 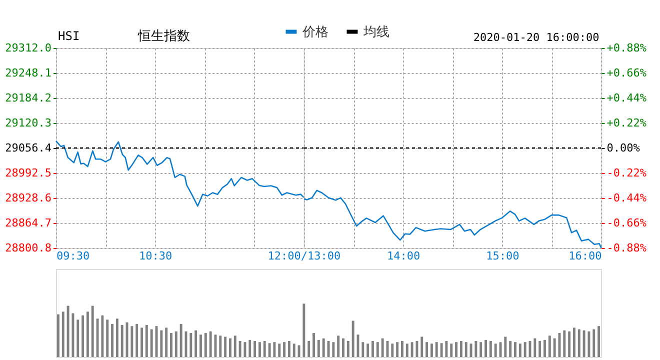 I want to click on legend-label: 均线, so click(x=376, y=32).